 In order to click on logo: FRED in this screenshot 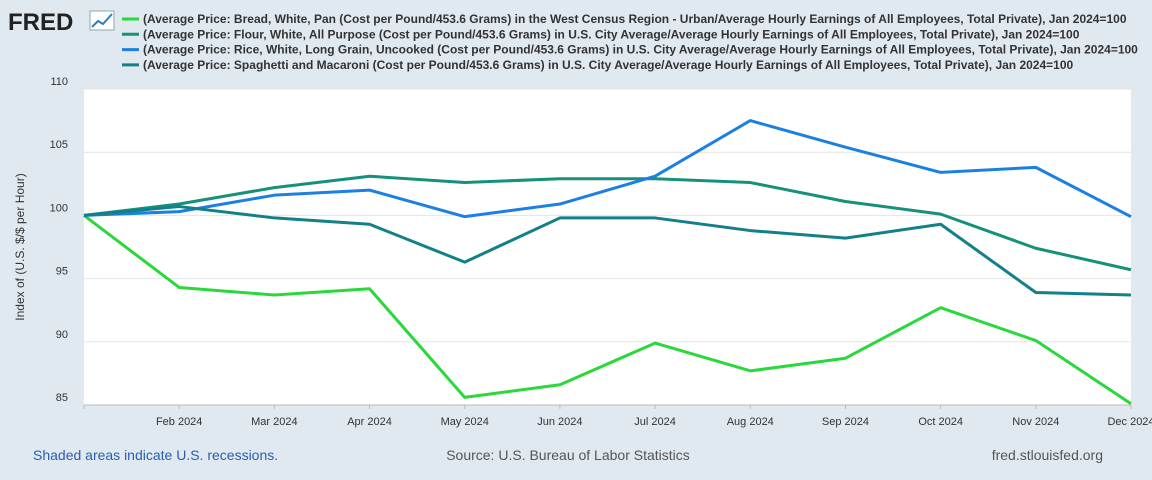, I will do `click(40, 22)`.